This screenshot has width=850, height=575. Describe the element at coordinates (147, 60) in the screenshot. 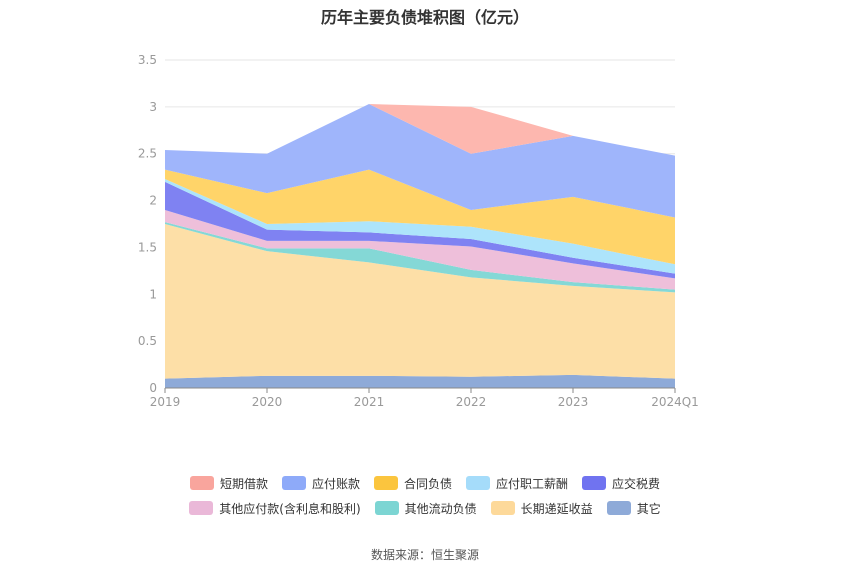

I see `y-tick-label: 3.5` at that location.